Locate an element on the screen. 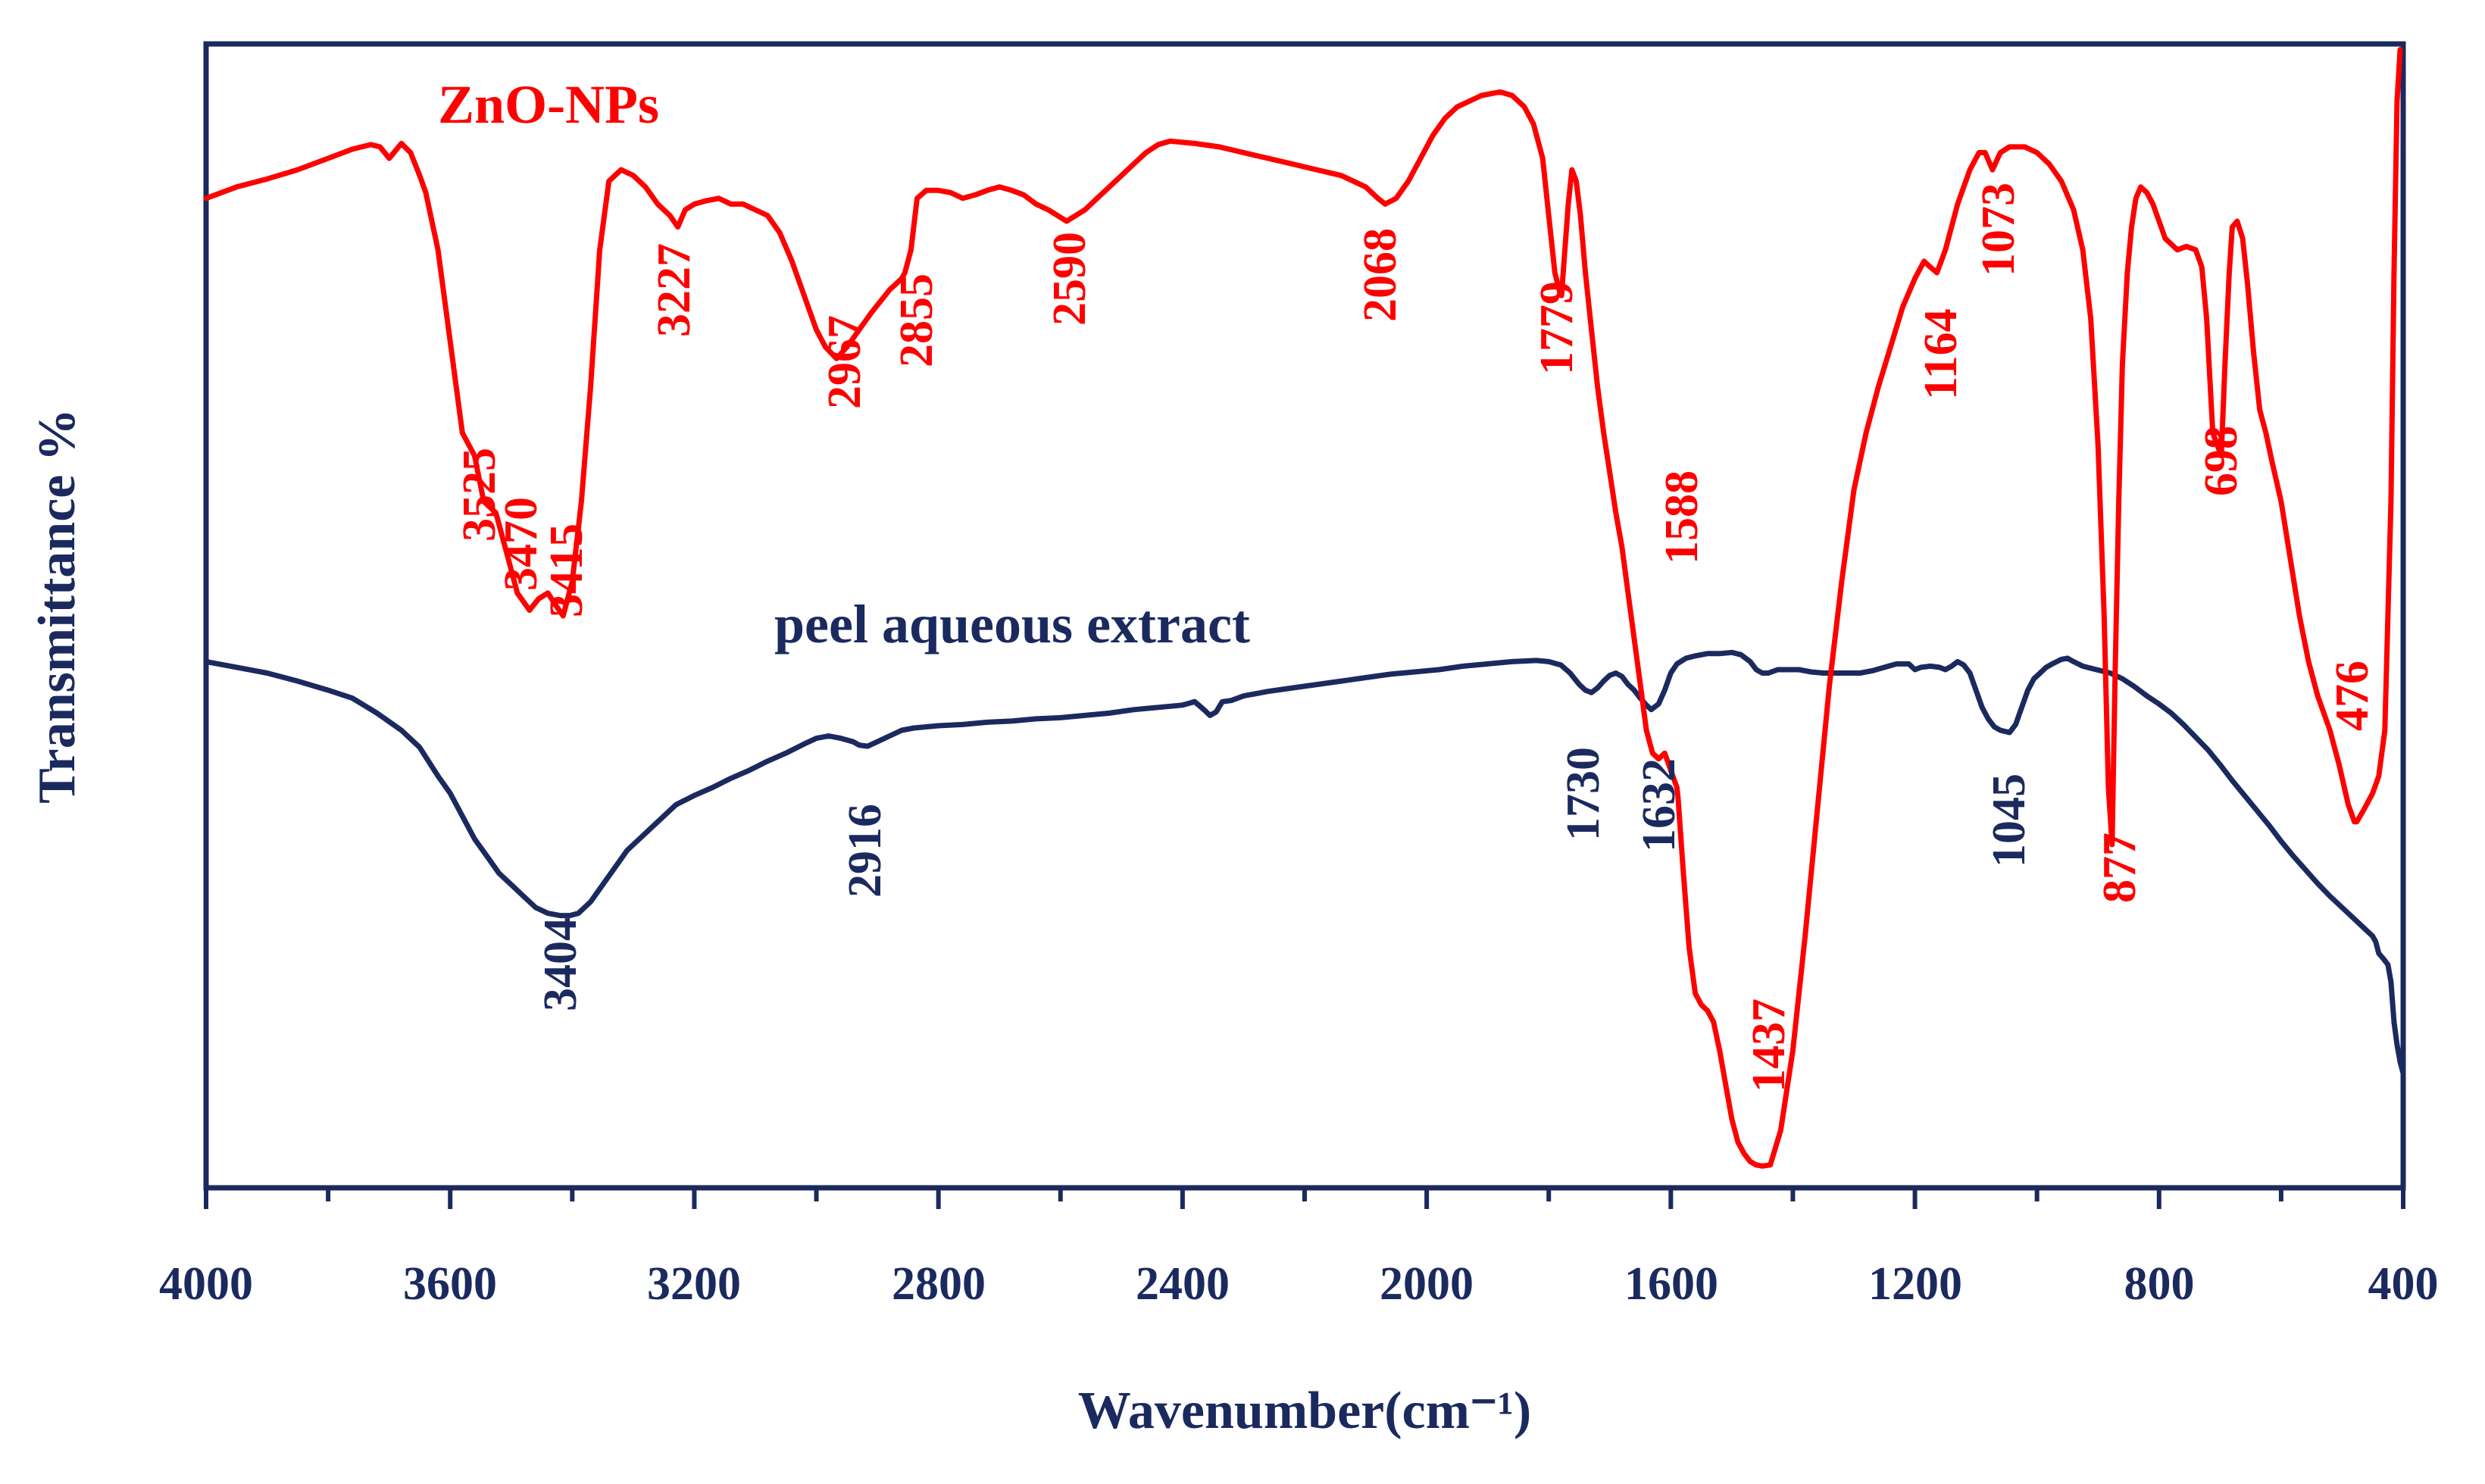 Image resolution: width=2485 pixels, height=1484 pixels. x-tick-label: 1600 is located at coordinates (1671, 1284).